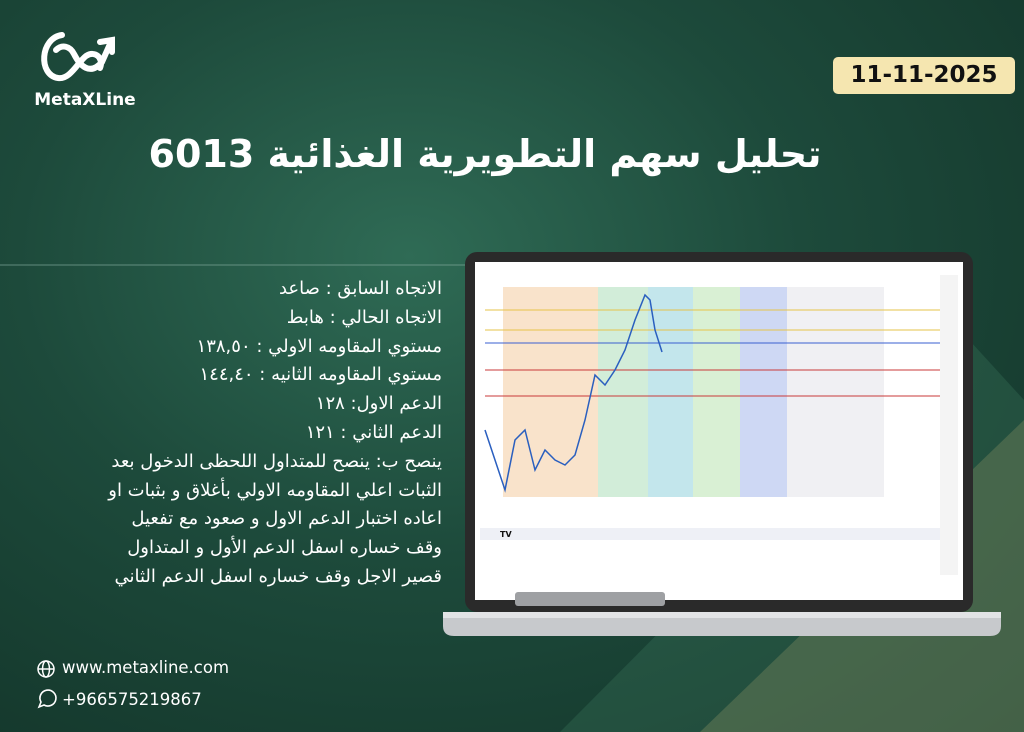 Image resolution: width=1024 pixels, height=732 pixels. Describe the element at coordinates (506, 534) in the screenshot. I see `tradingview-logo: TV` at that location.